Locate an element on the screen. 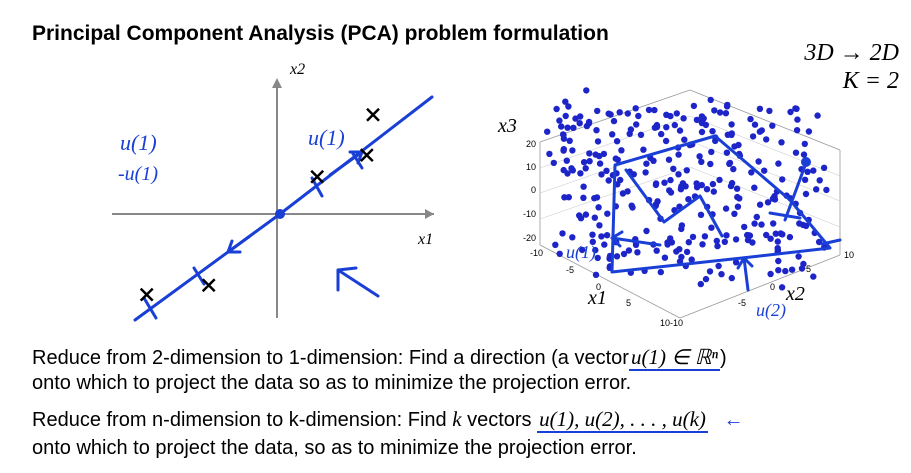  x1-axis-arrow is located at coordinates (429, 214).